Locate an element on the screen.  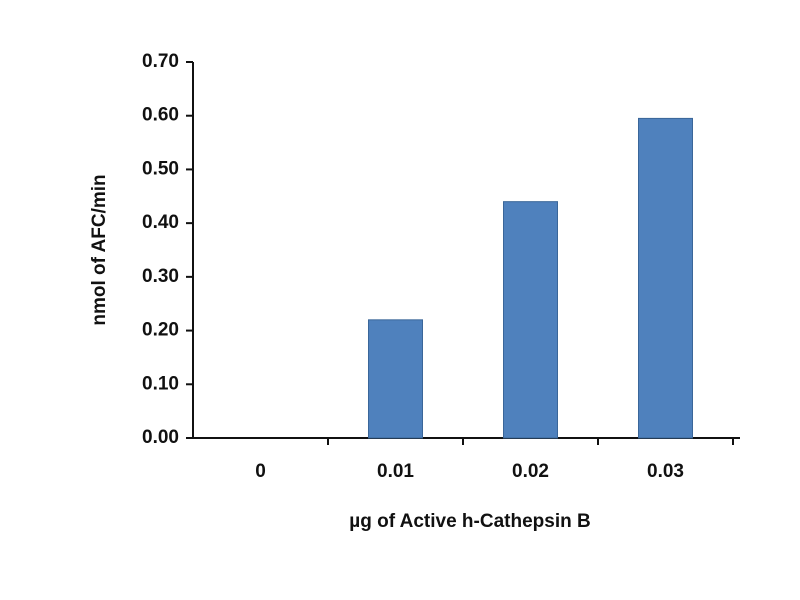
y-tick-label: 0.20 is located at coordinates (160, 330).